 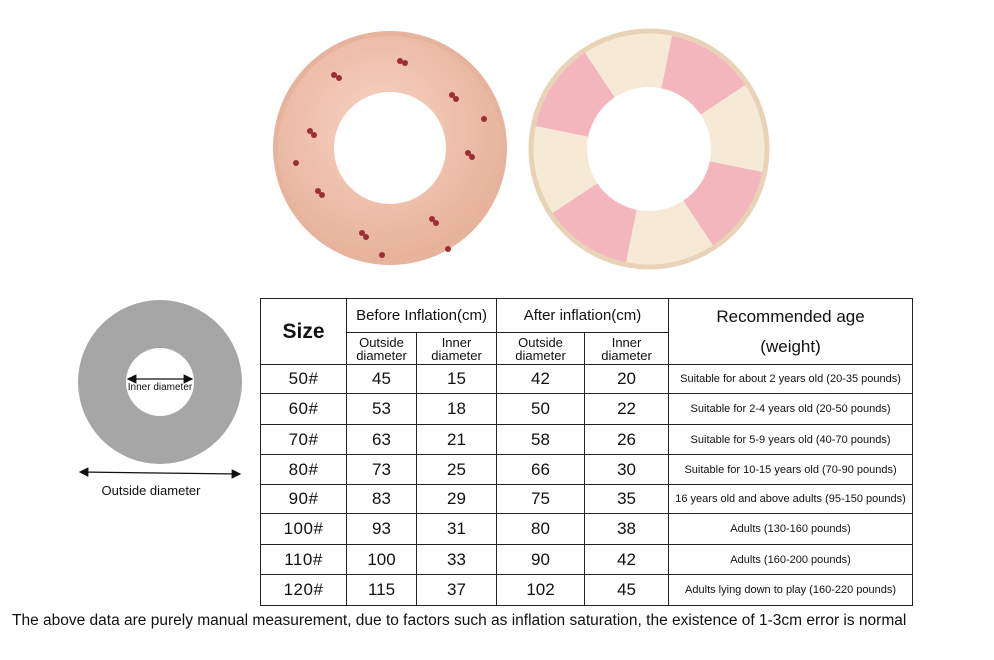 I want to click on before-inner-cell: 37, so click(x=456, y=590).